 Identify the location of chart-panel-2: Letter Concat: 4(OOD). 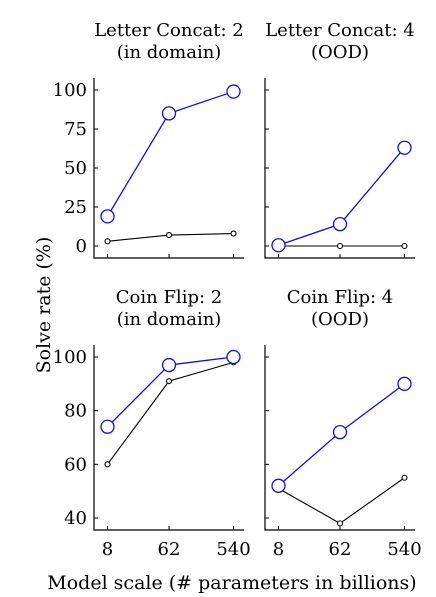
(339, 139).